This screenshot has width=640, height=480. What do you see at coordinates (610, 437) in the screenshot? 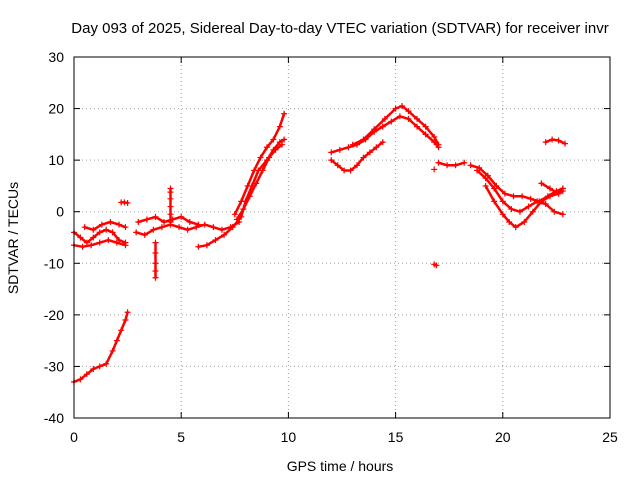
I see `x-tick-label: 25` at bounding box center [610, 437].